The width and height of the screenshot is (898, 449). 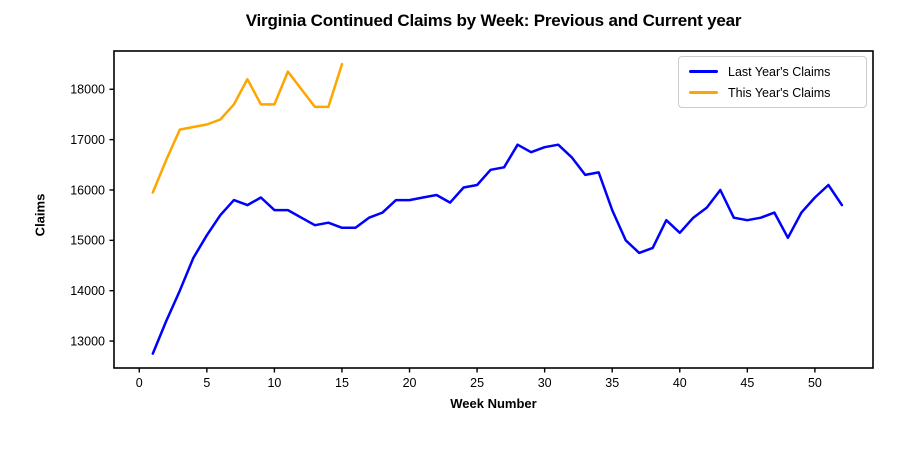 I want to click on legend-item-this-year: This Year's Claims, so click(x=772, y=93).